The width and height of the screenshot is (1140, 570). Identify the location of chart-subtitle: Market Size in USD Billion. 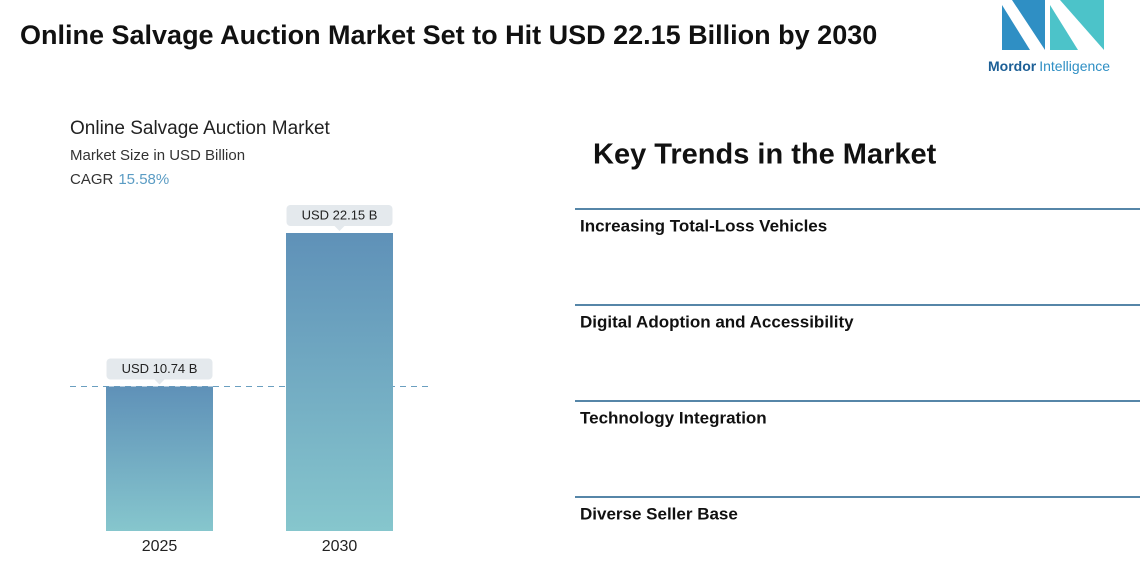
(157, 155).